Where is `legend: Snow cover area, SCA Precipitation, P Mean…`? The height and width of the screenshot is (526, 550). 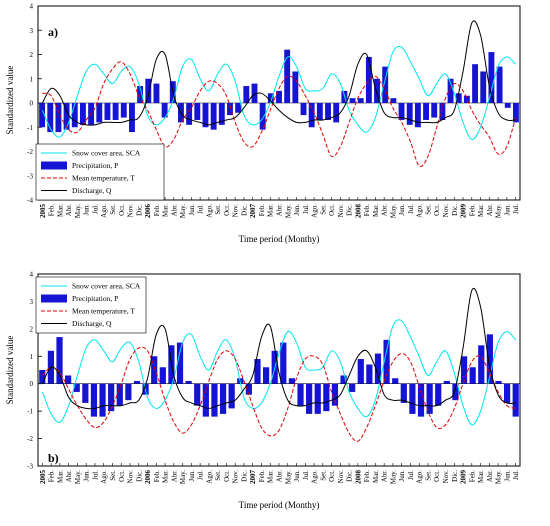
legend: Snow cover area, SCA Precipitation, P Mean… is located at coordinates (91, 305).